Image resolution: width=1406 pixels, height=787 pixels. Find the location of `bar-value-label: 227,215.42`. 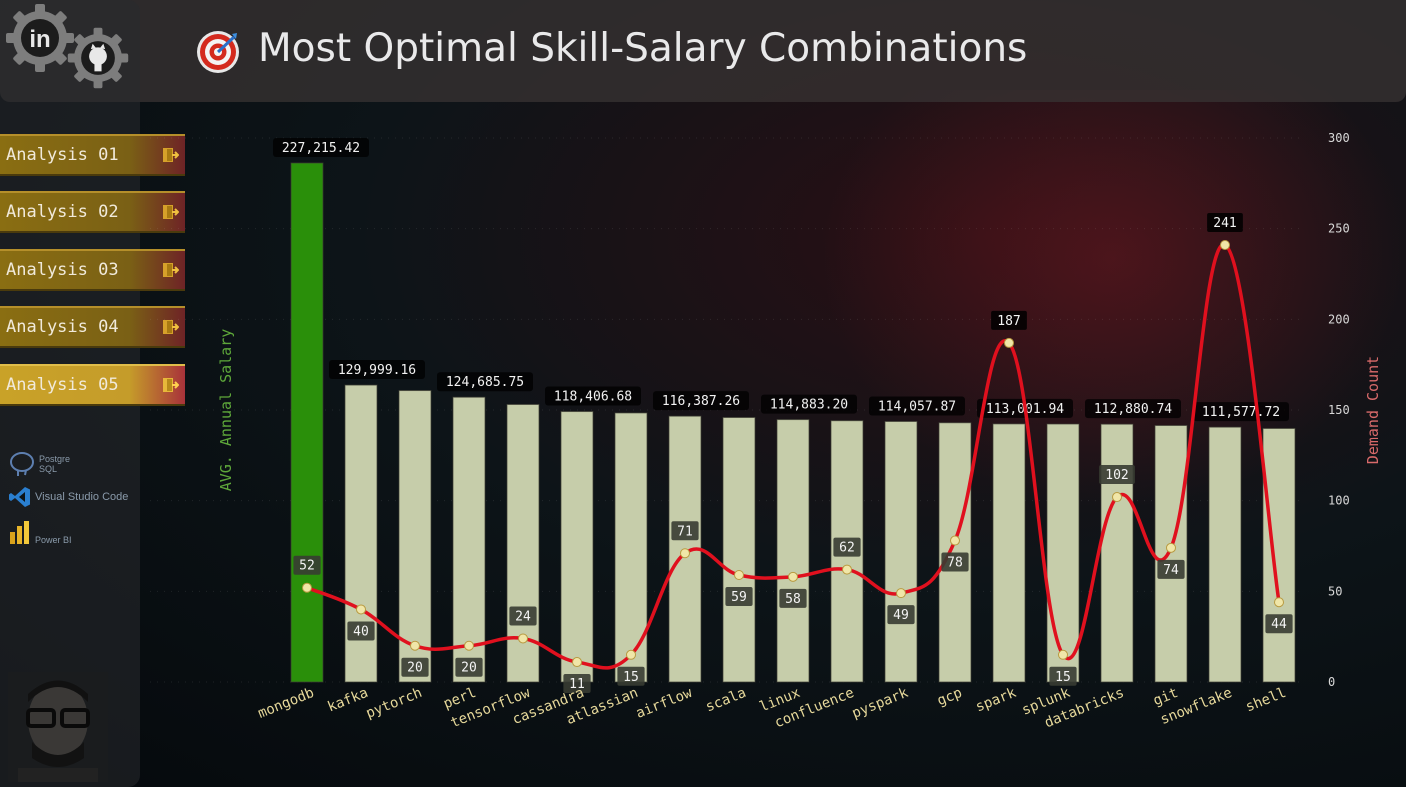

bar-value-label: 227,215.42 is located at coordinates (321, 147).